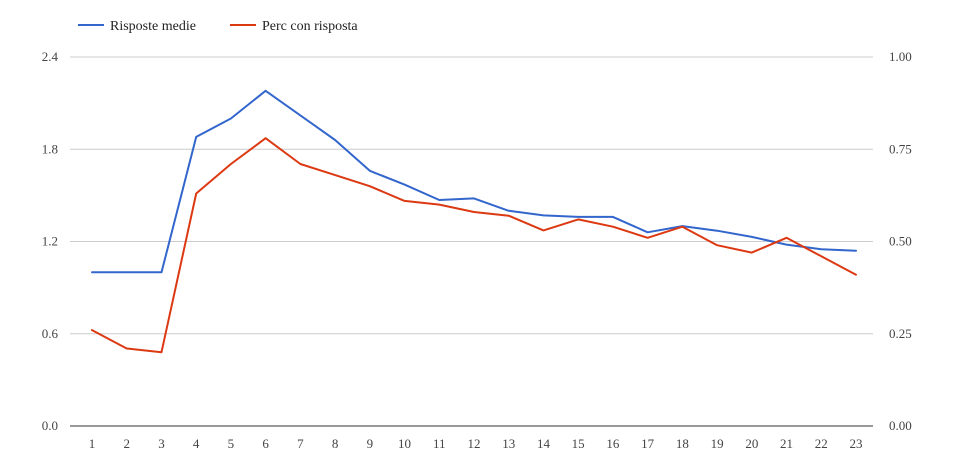 This screenshot has width=957, height=476. What do you see at coordinates (508, 443) in the screenshot?
I see `x-tick-label: 13` at bounding box center [508, 443].